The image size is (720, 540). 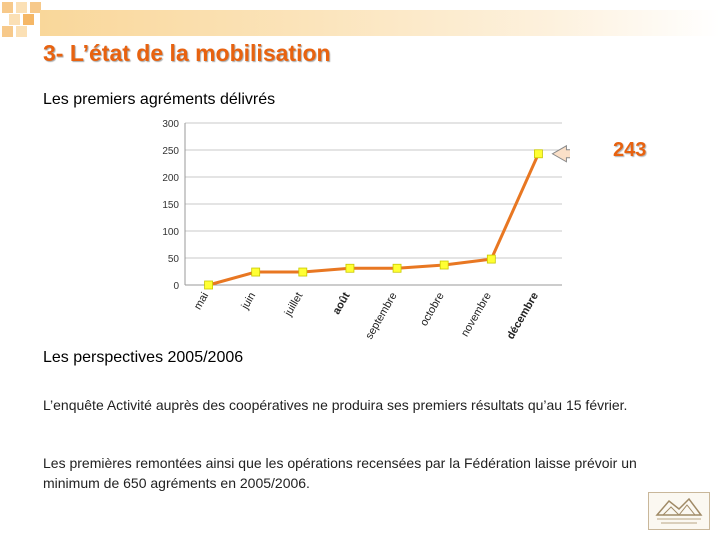 I want to click on y-tick-label: 0, so click(x=176, y=286).